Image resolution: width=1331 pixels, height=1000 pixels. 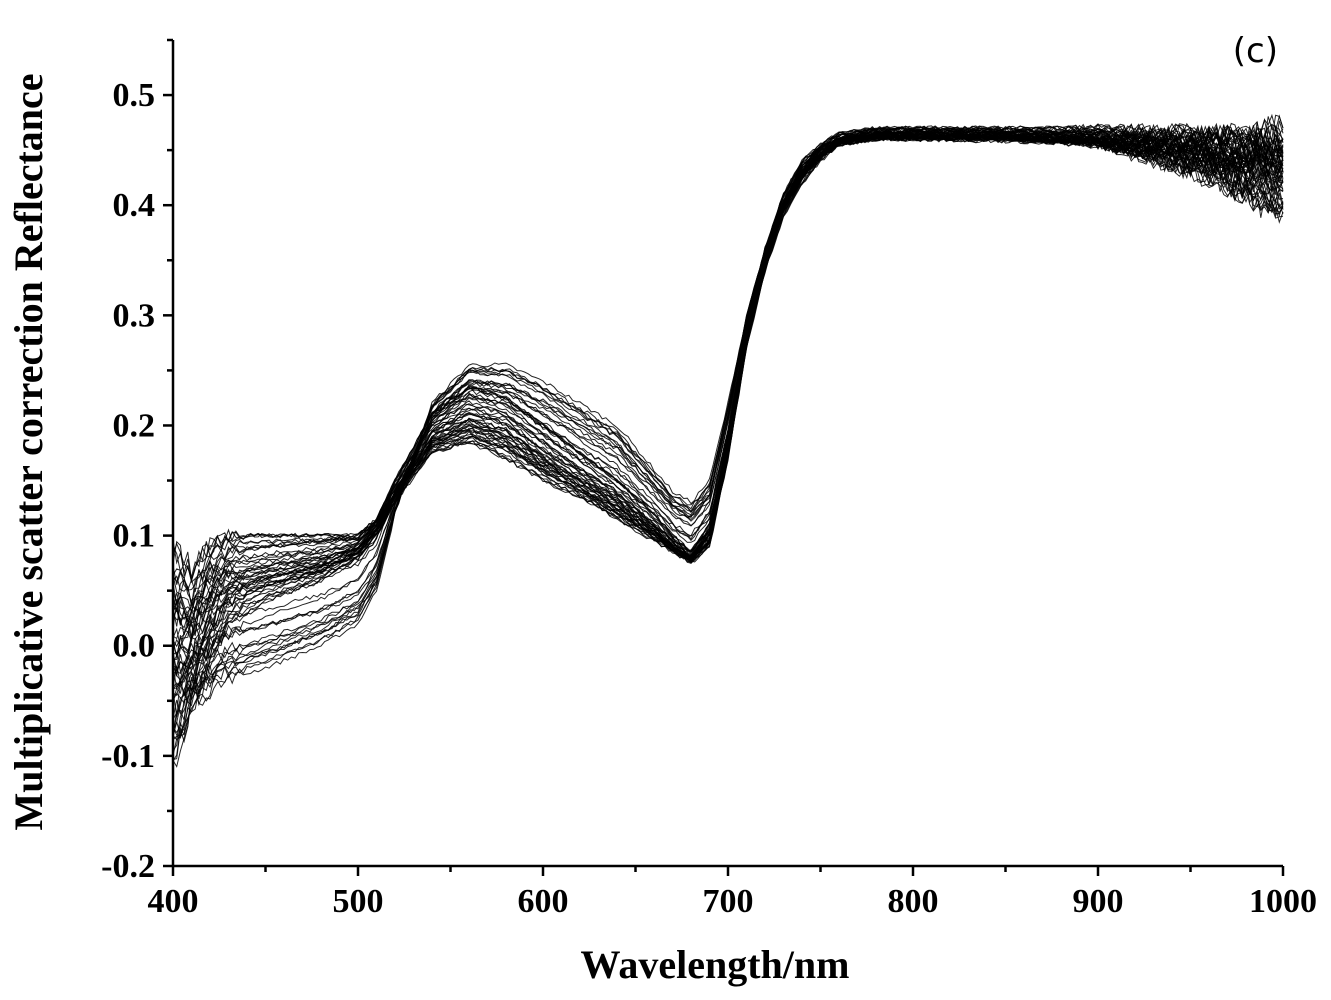 I want to click on y-tick-label: -0.1, so click(x=128, y=756).